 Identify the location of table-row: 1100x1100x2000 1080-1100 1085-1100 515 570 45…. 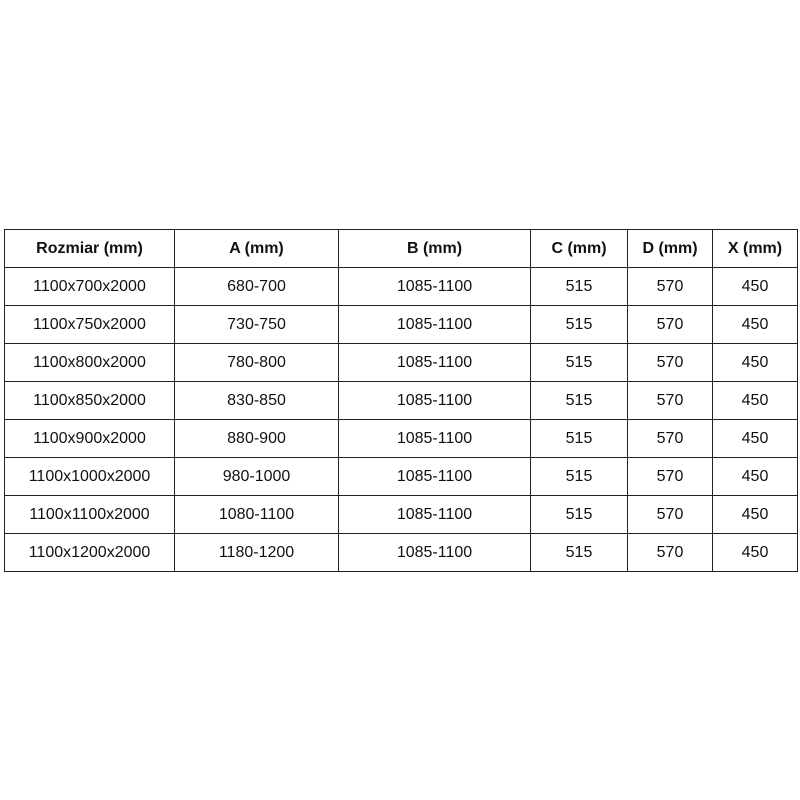
(401, 514).